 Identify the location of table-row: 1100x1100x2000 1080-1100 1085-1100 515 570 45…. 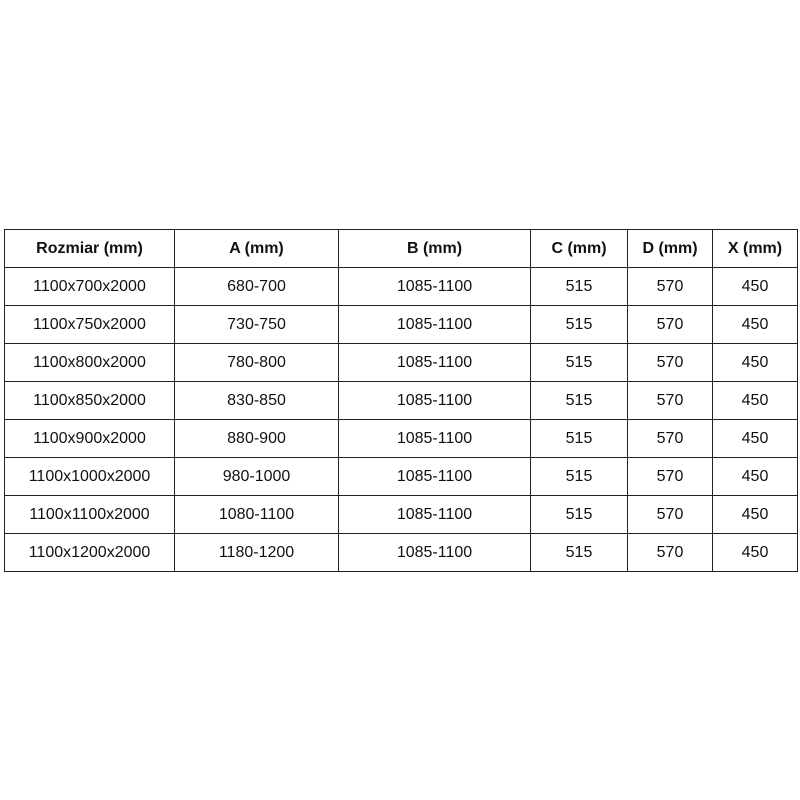
(401, 514).